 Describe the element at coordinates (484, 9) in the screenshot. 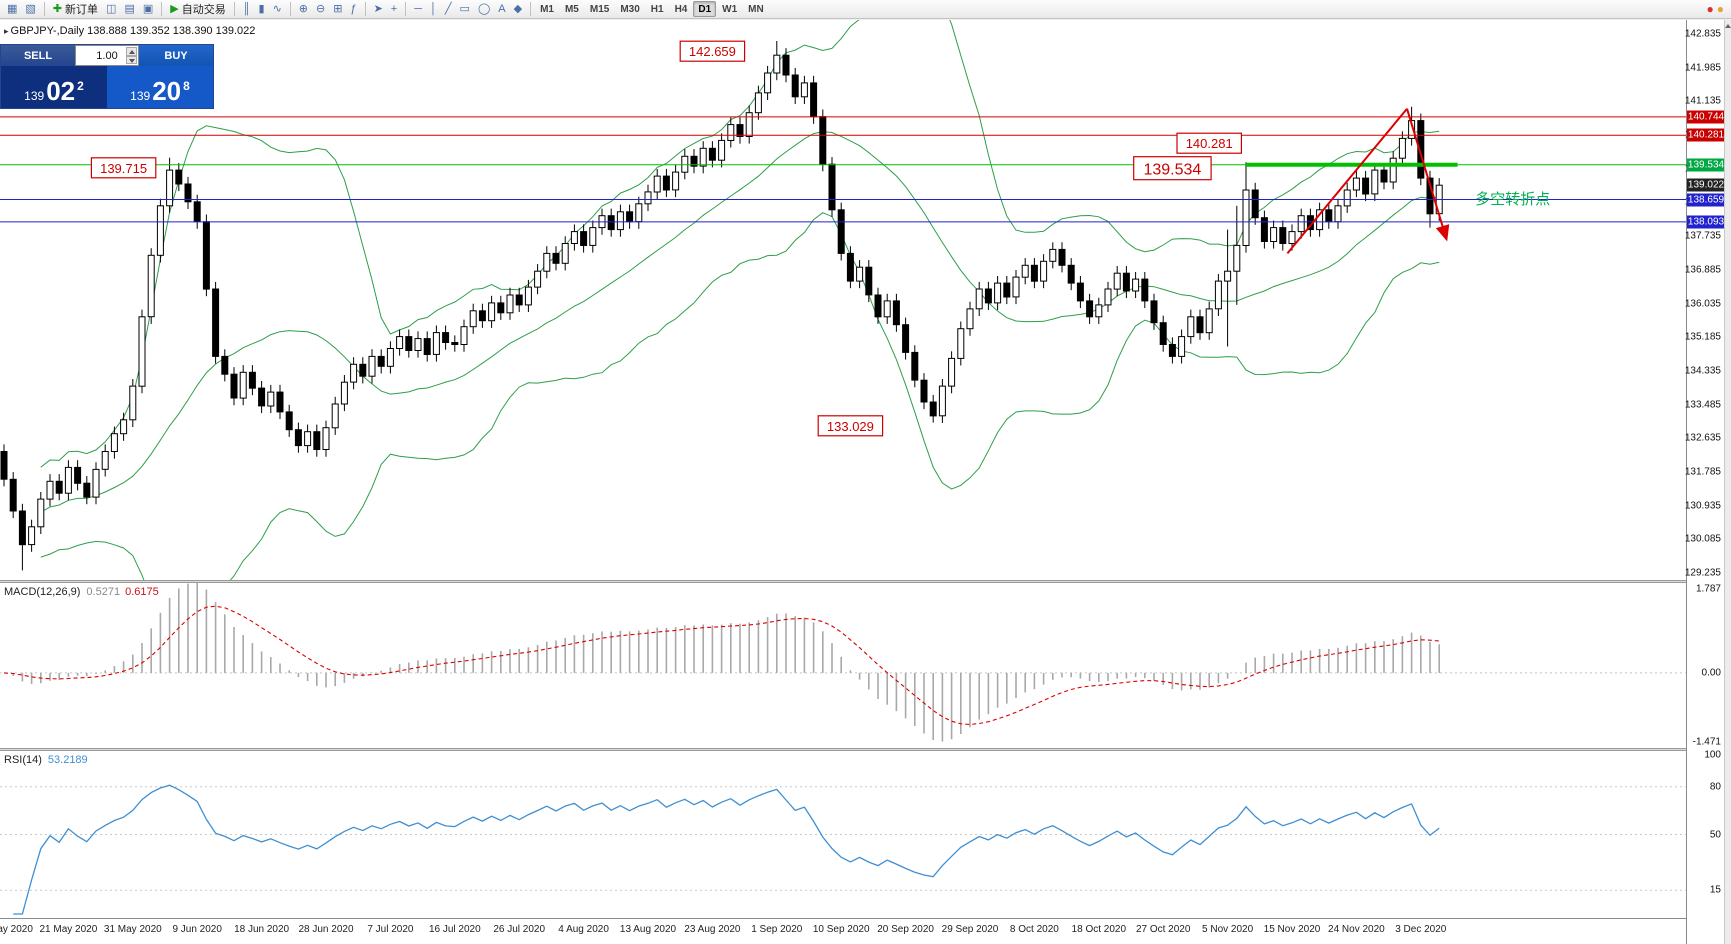

I see `ellipse-tool-button: ◯` at that location.